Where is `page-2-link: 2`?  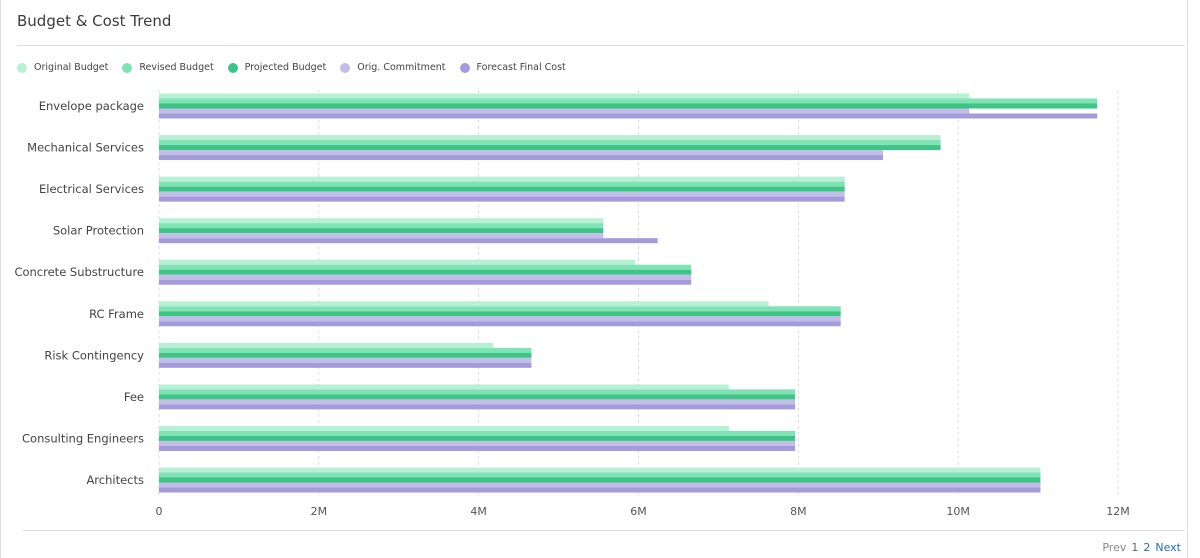 page-2-link: 2 is located at coordinates (1147, 547).